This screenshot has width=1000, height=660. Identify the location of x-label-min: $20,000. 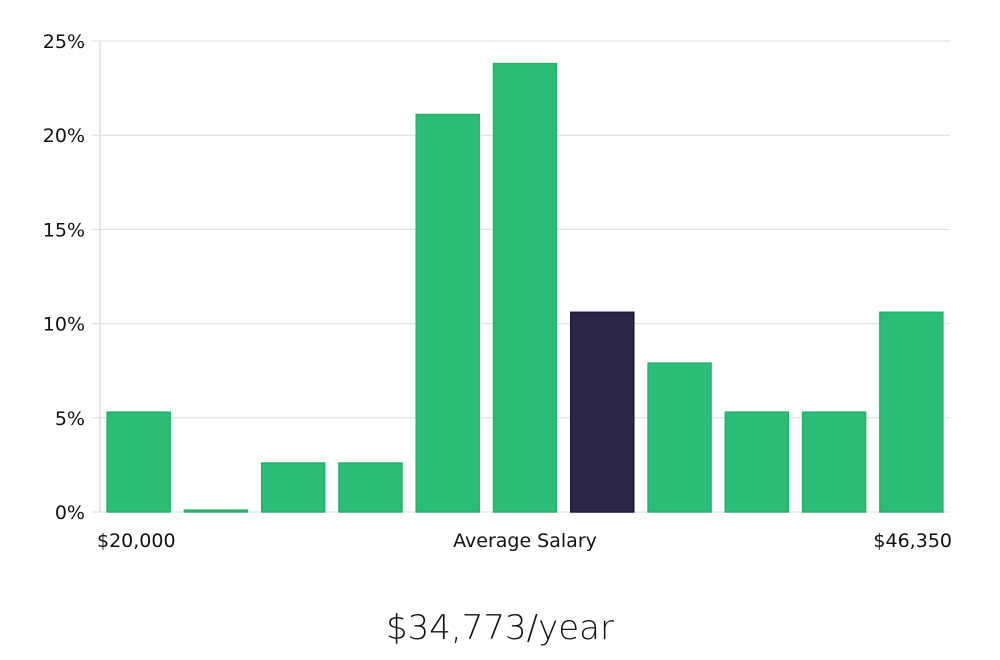
(136, 541).